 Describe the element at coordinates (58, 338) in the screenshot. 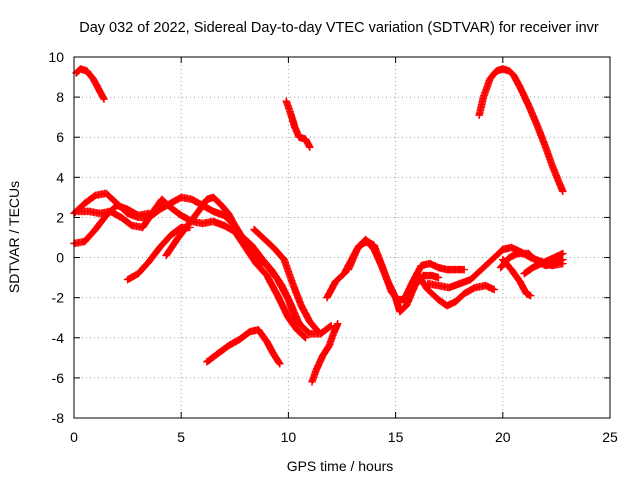

I see `y-tick-label: -4` at that location.